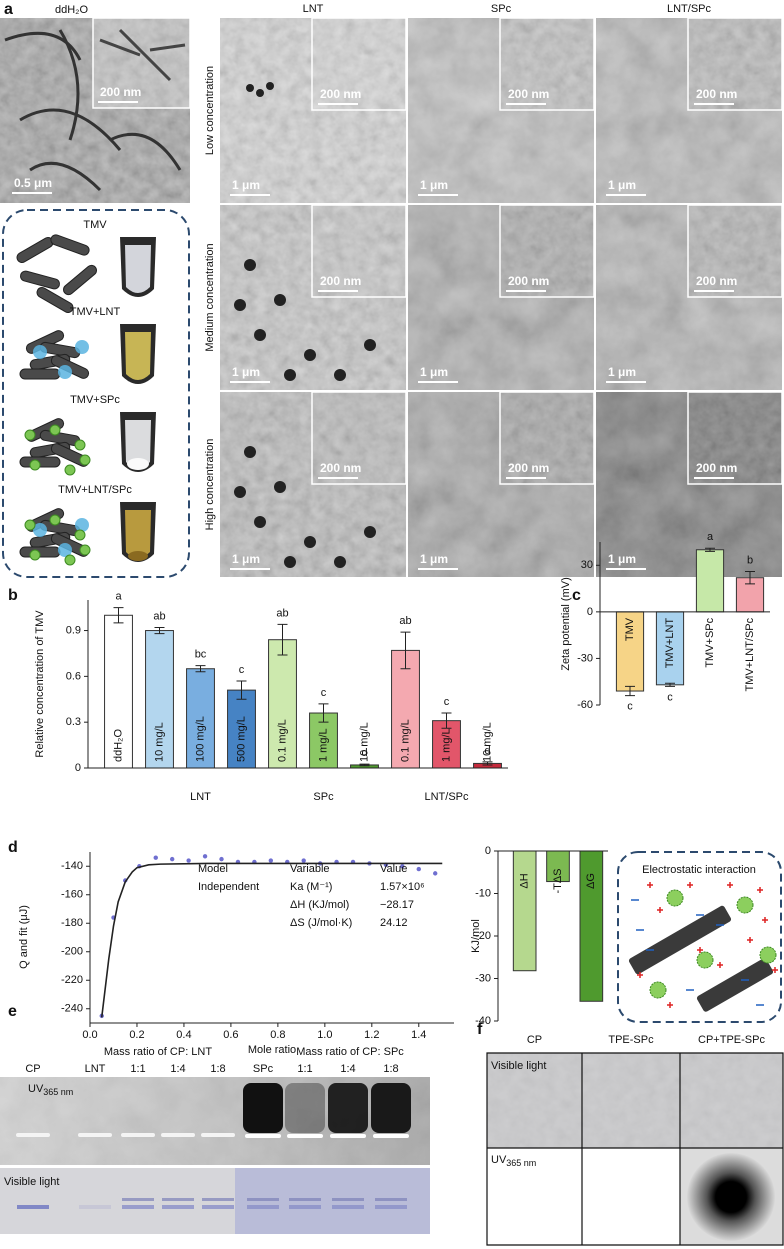  What do you see at coordinates (282, 740) in the screenshot?
I see `bar-label: 0.1 mg/L` at bounding box center [282, 740].